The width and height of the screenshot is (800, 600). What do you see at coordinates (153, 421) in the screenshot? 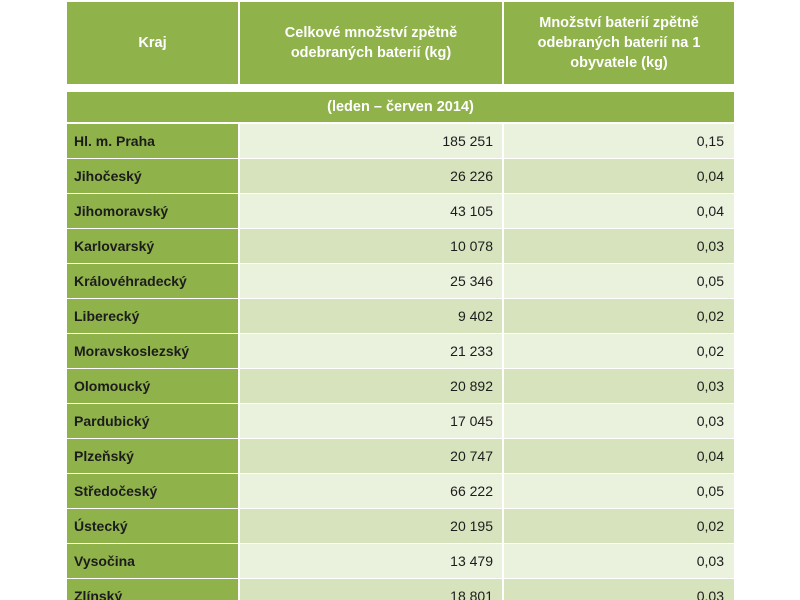
I see `region-name: Pardubický` at bounding box center [153, 421].